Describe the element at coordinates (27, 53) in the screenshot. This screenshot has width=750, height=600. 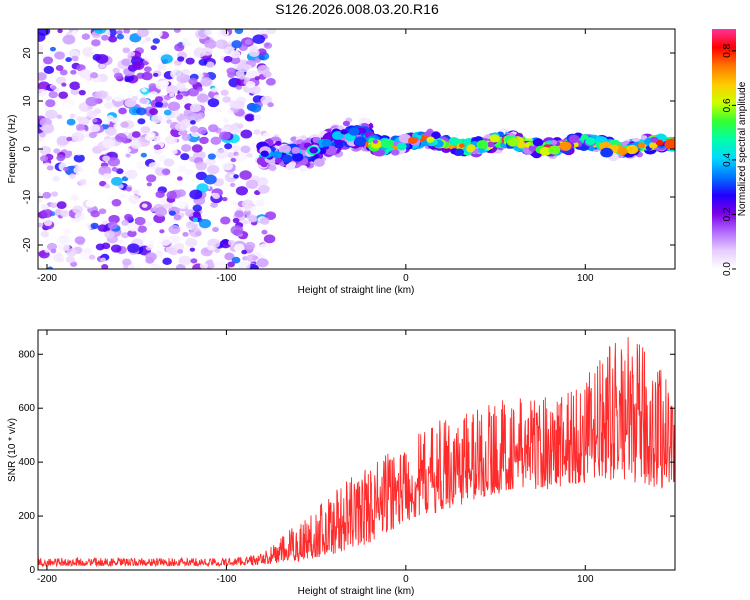
I see `y-tick-label: 20` at that location.